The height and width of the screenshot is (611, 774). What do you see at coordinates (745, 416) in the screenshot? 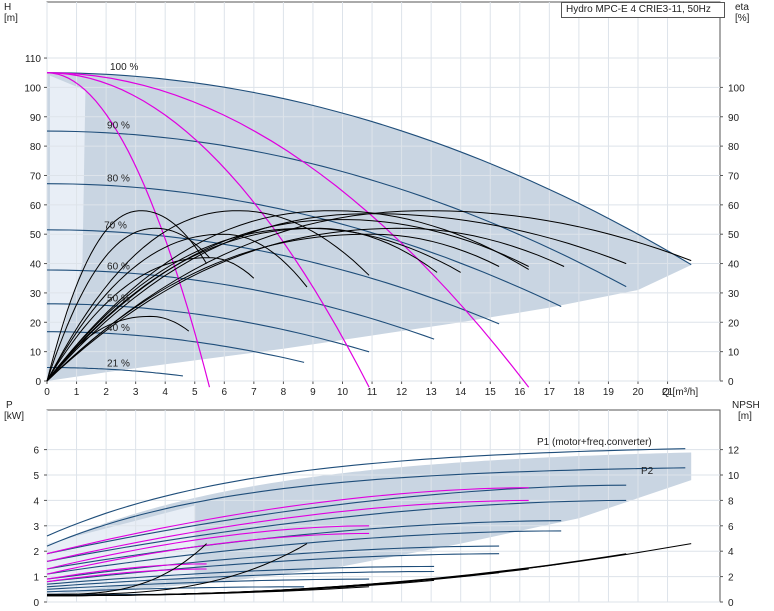
I see `npsh-y-unit: [m]` at bounding box center [745, 416].